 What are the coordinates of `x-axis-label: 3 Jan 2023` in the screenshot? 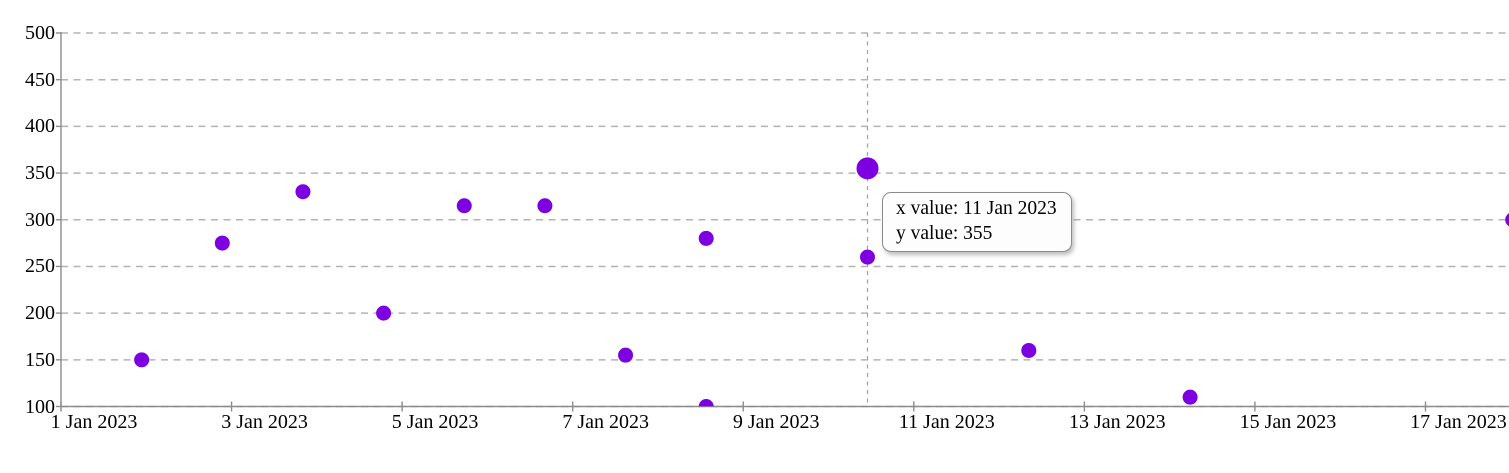 It's located at (264, 422).